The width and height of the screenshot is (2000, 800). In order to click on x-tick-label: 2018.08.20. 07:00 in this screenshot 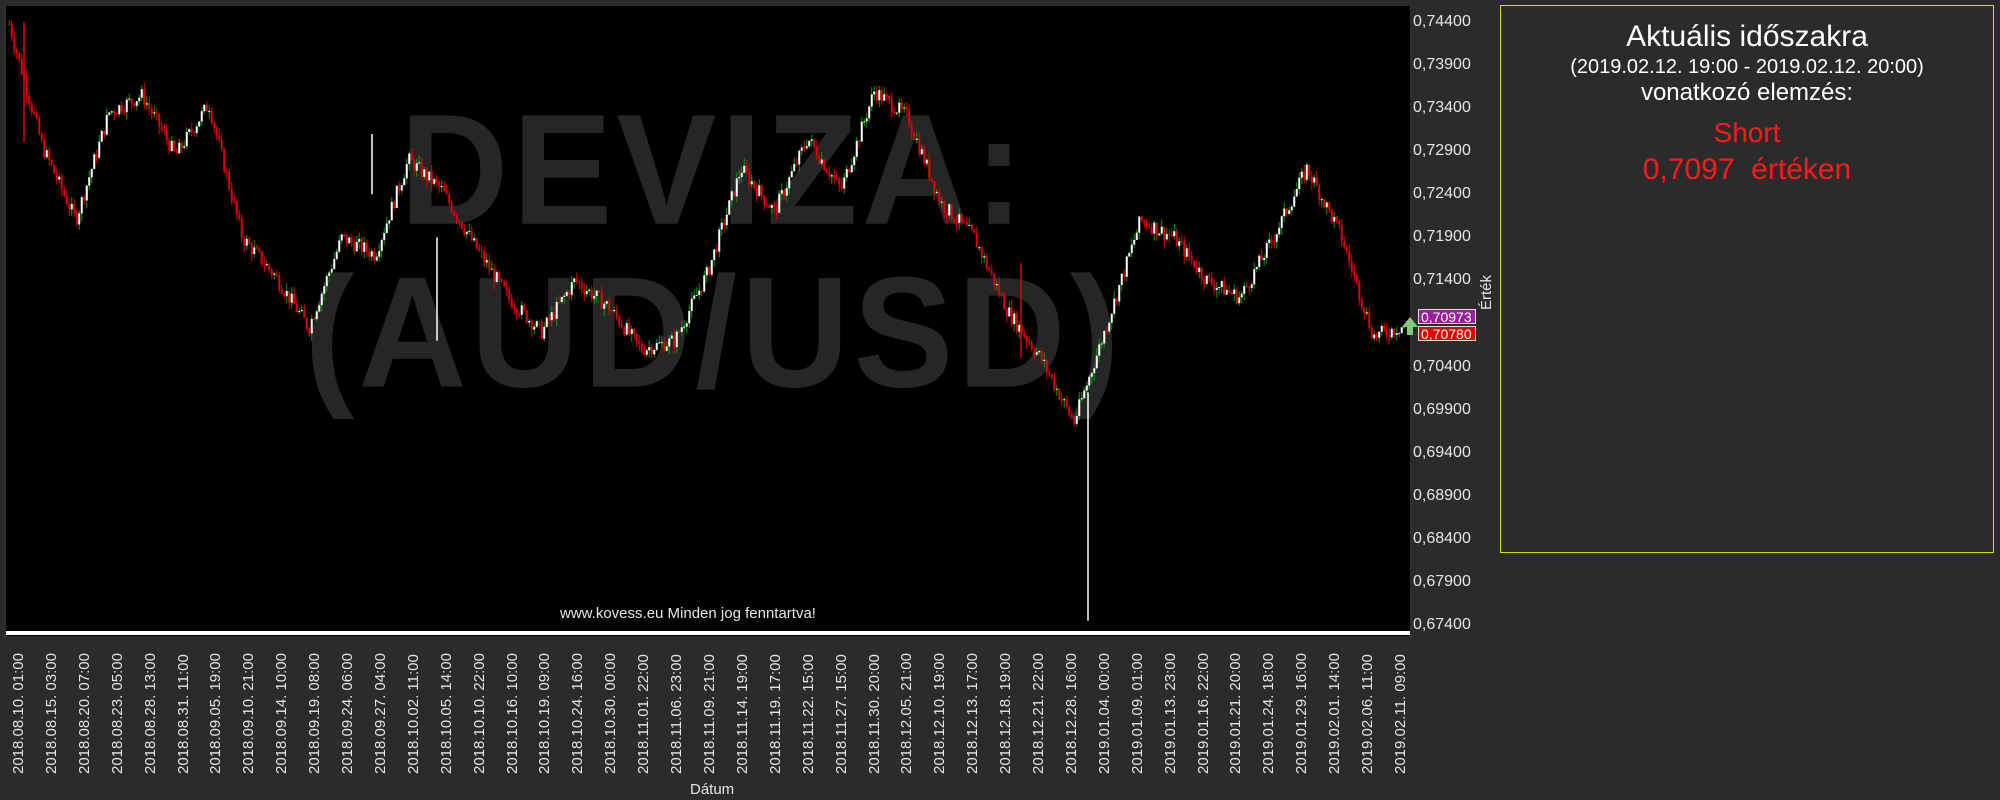, I will do `click(84, 713)`.